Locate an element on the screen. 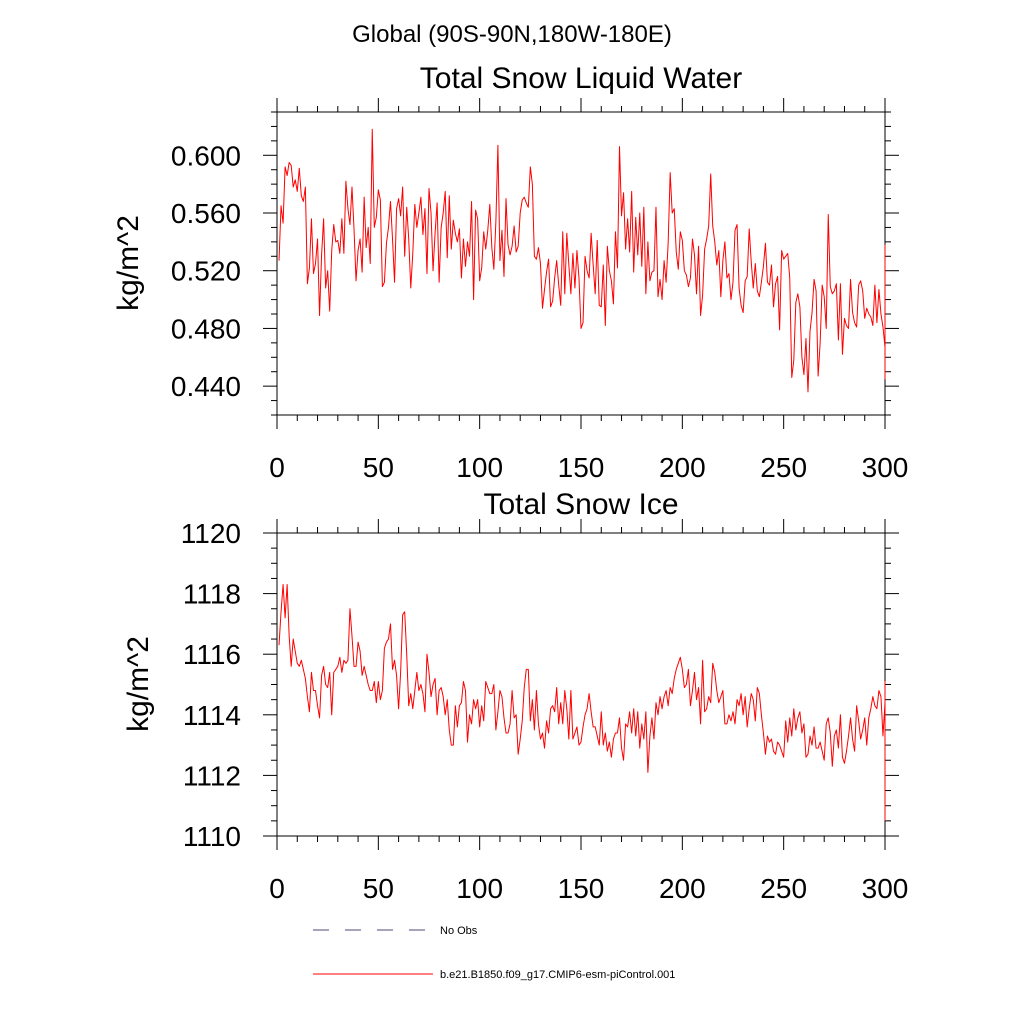 This screenshot has width=1024, height=1024. y-tick-label: 0.600 is located at coordinates (206, 155).